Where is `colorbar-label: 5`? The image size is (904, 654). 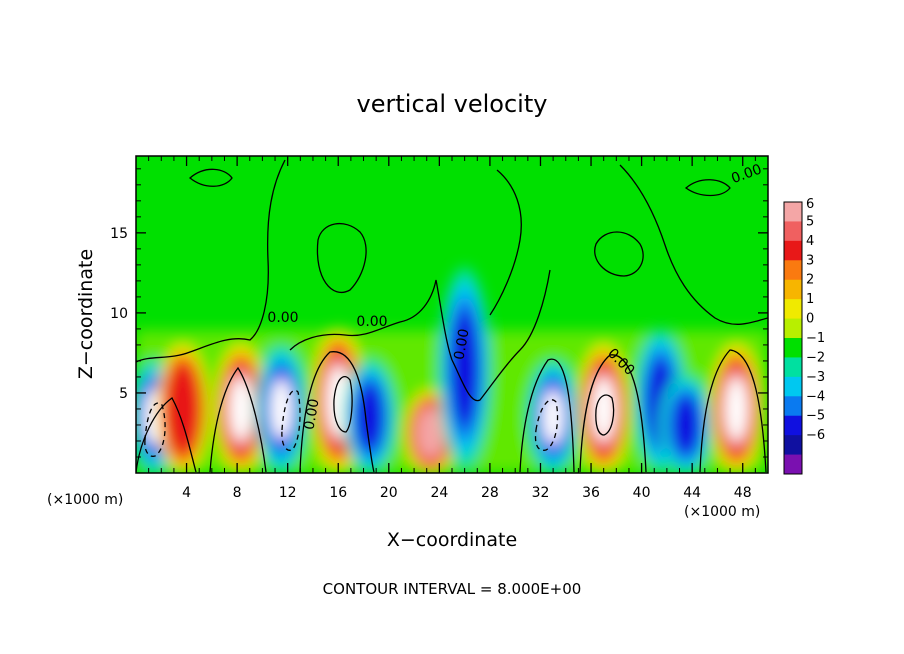
colorbar-label: 5 is located at coordinates (810, 221).